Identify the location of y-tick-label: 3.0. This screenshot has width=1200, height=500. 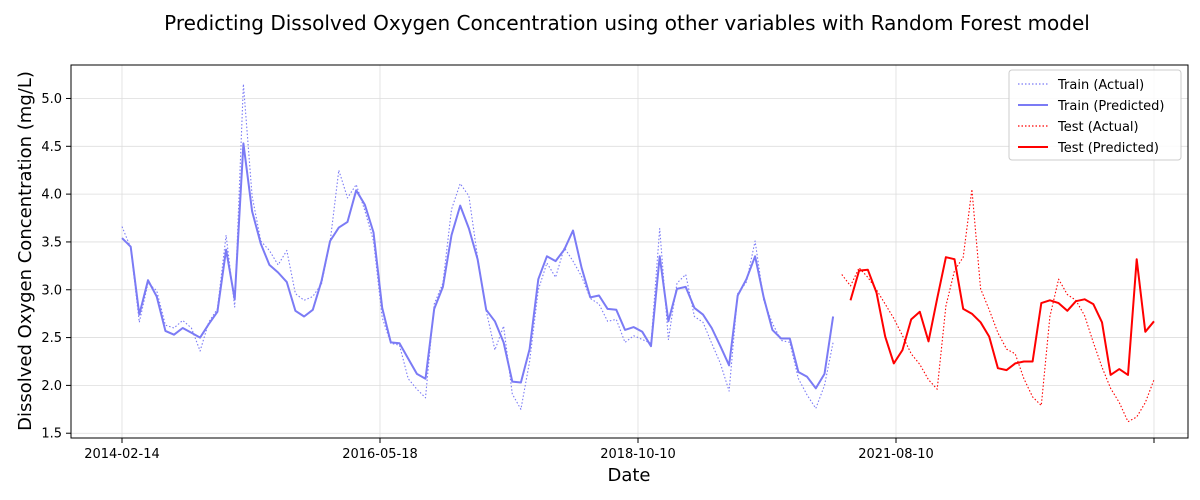
(51, 290).